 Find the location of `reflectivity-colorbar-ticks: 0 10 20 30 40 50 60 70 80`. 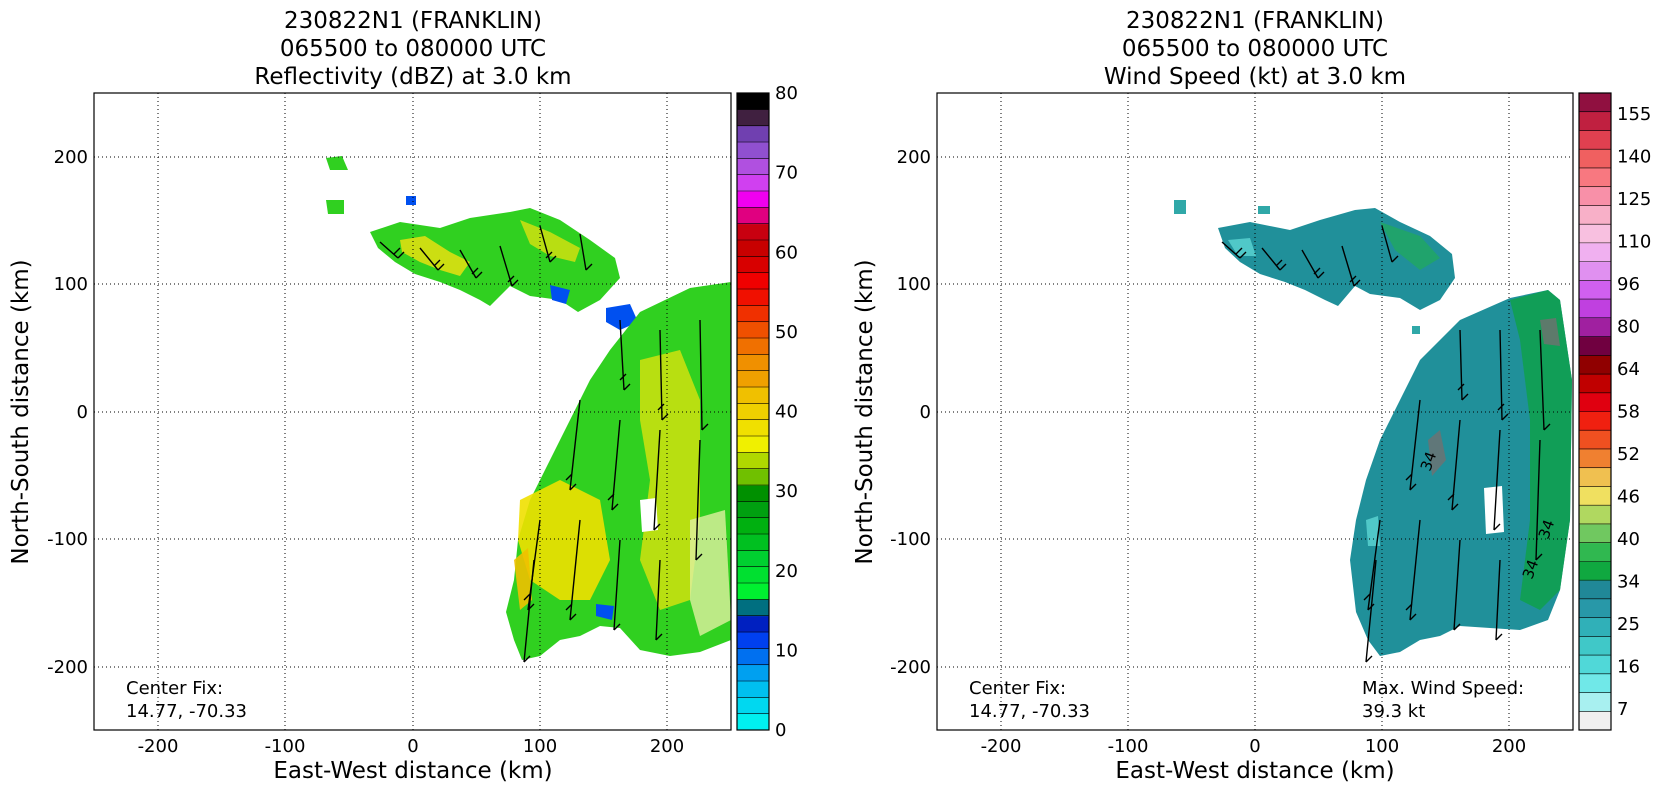

reflectivity-colorbar-ticks: 0 10 20 30 40 50 60 70 80 is located at coordinates (786, 412).